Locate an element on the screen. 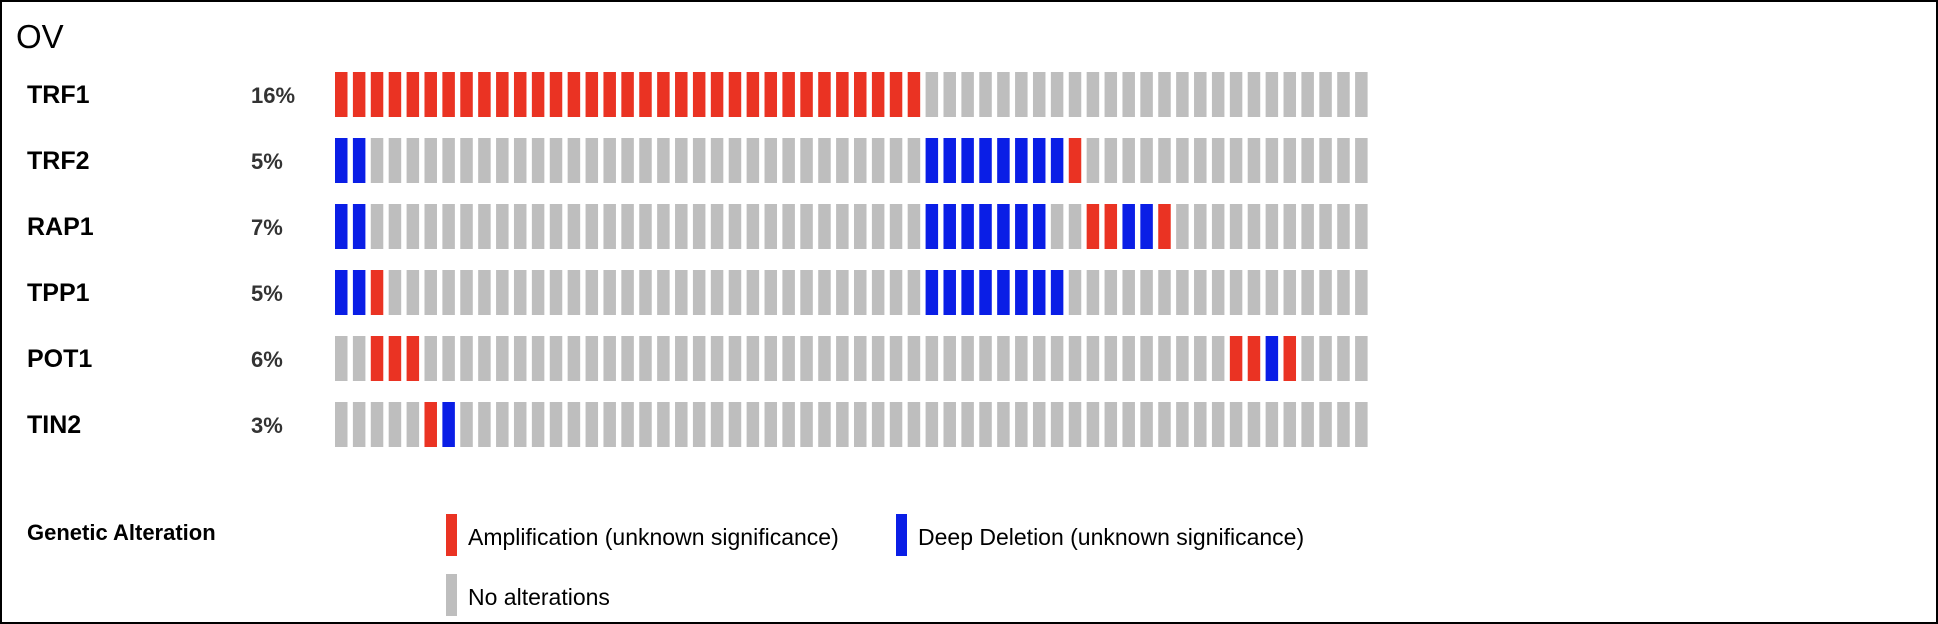 The image size is (1938, 624). legend-swatch-deep-deletion is located at coordinates (901, 535).